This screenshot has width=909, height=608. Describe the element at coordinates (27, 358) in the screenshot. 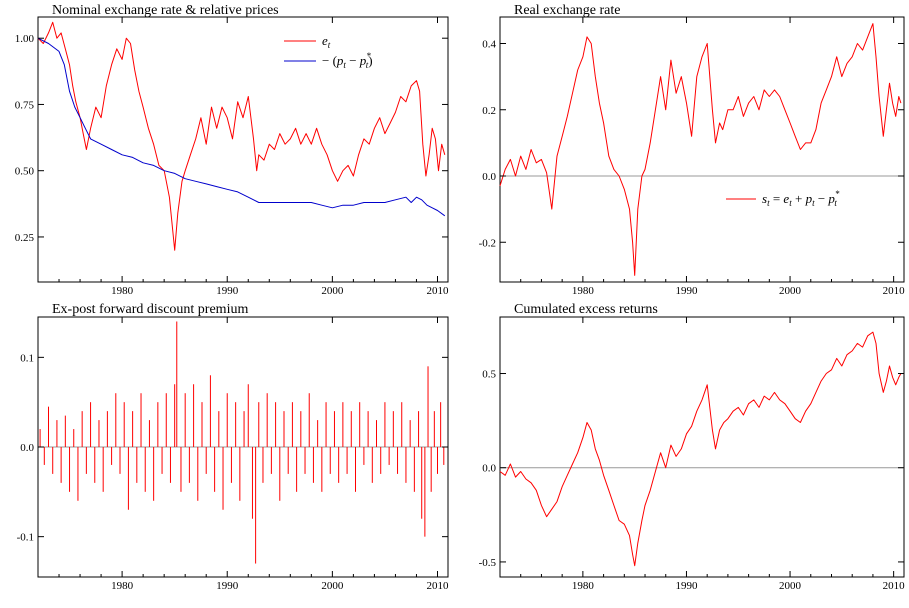

I see `y-tick-label: 0.1` at that location.